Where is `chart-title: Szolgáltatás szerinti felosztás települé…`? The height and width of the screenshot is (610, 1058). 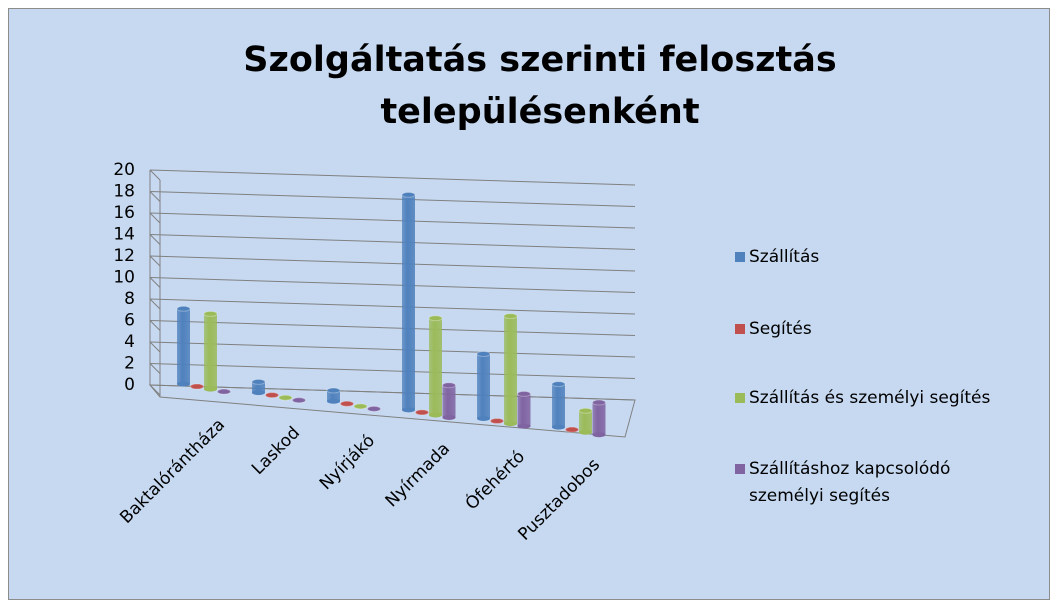 chart-title: Szolgáltatás szerinti felosztás települé… is located at coordinates (540, 86).